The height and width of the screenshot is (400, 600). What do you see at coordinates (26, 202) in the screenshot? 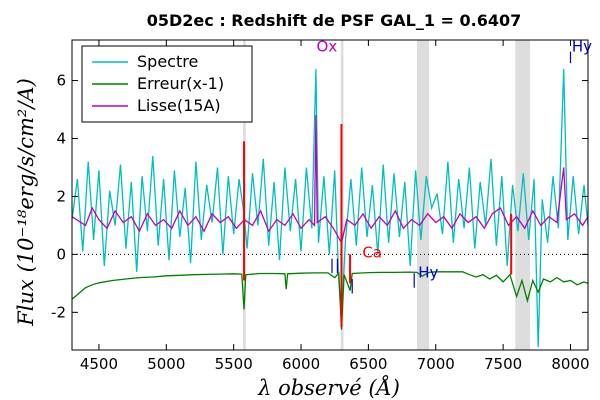
I see `y-axis-label: Flux (10⁻¹⁸erg/s/cm²/A)` at bounding box center [26, 202].